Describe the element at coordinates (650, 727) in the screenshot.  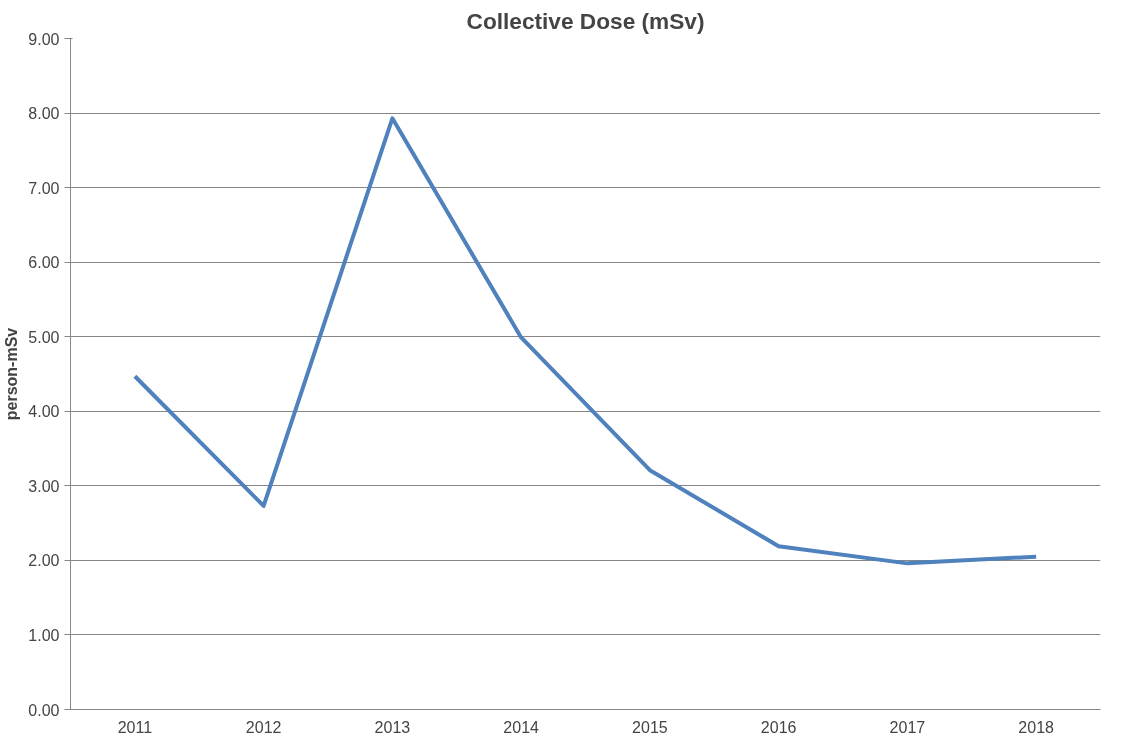
I see `x-tick-label: 2015` at that location.